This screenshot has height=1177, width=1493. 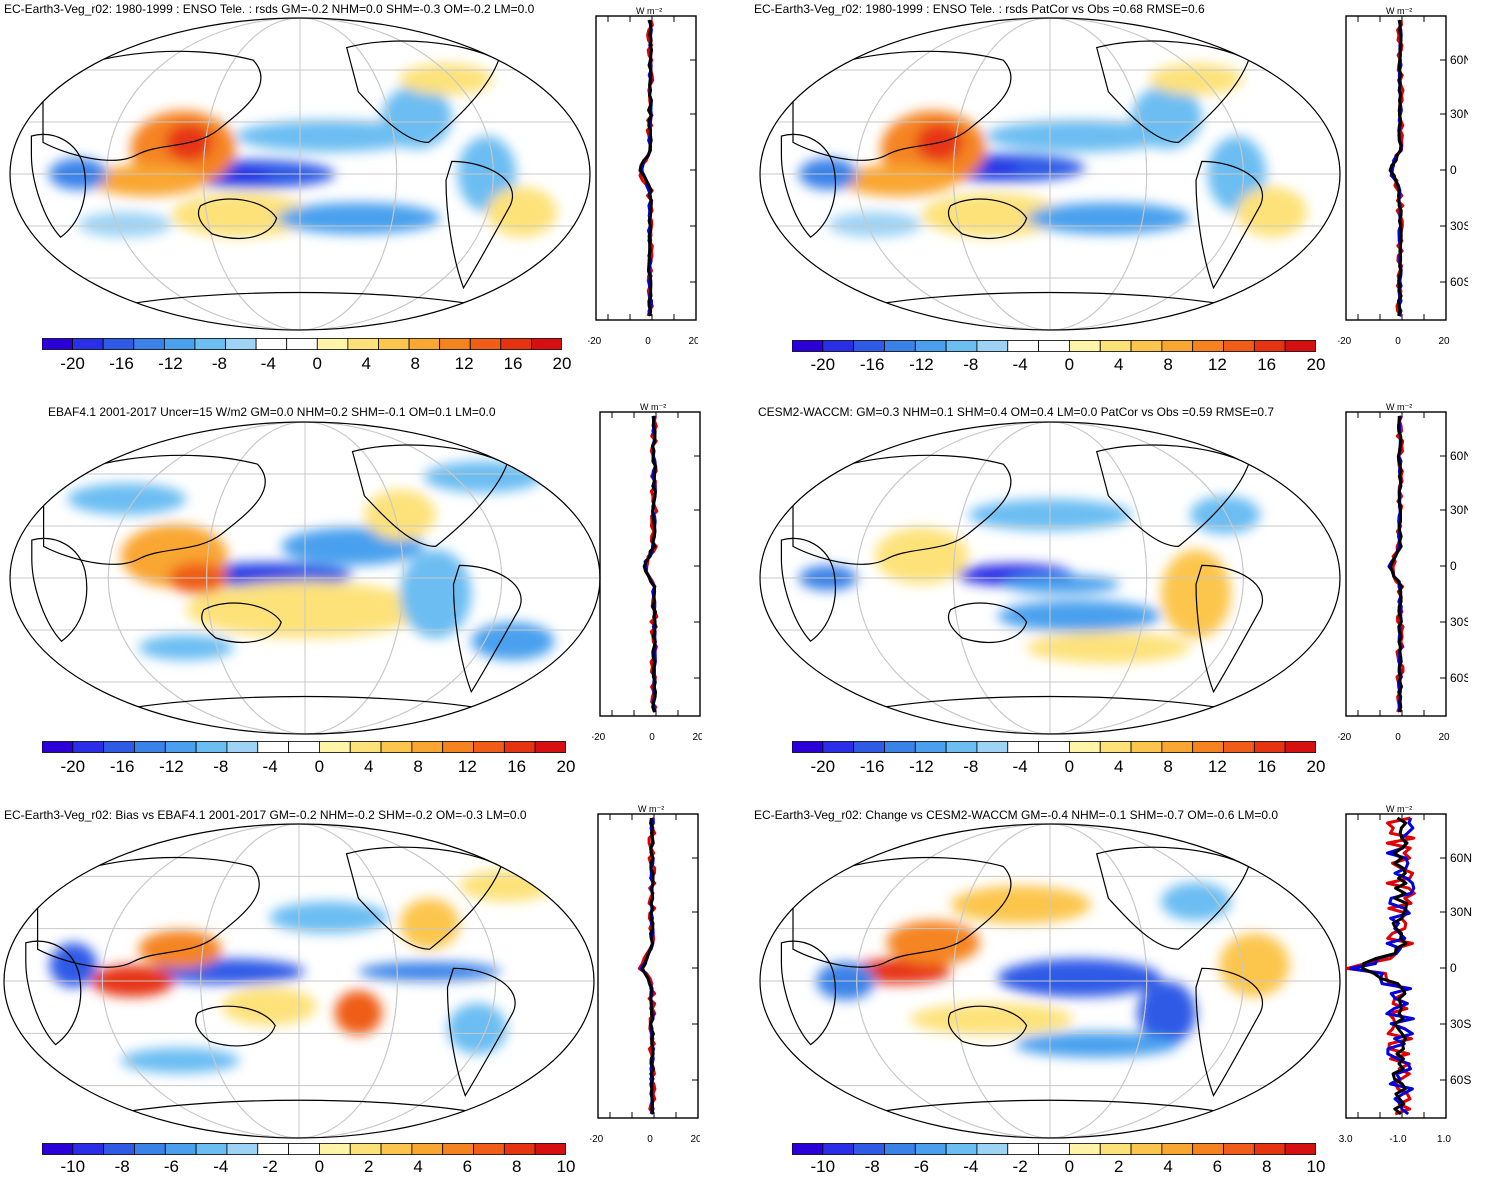 I want to click on profile-lat-label: 30S, so click(x=1459, y=226).